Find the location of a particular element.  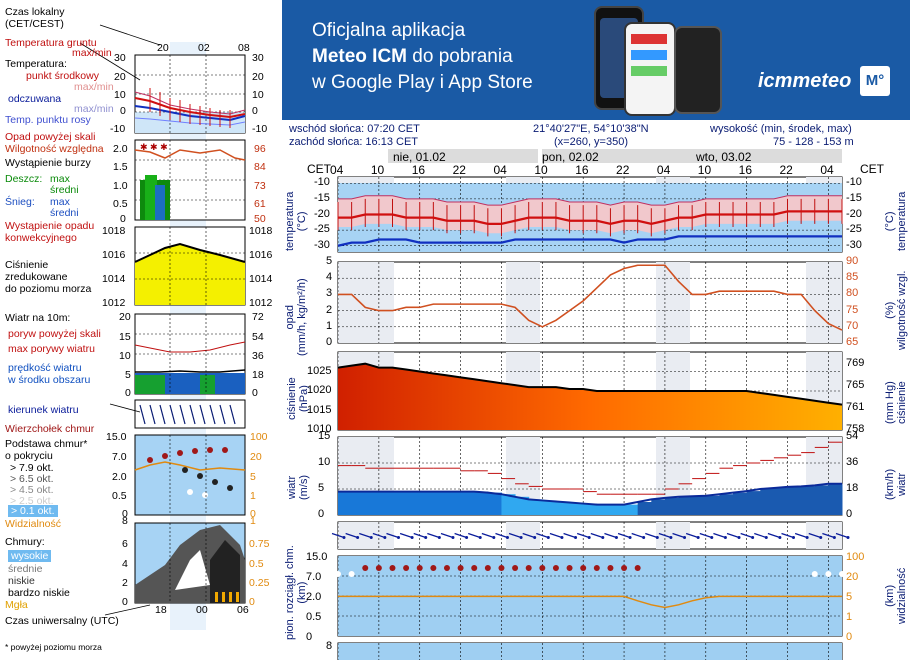

hour-tick-label: 22 is located at coordinates (623, 170).